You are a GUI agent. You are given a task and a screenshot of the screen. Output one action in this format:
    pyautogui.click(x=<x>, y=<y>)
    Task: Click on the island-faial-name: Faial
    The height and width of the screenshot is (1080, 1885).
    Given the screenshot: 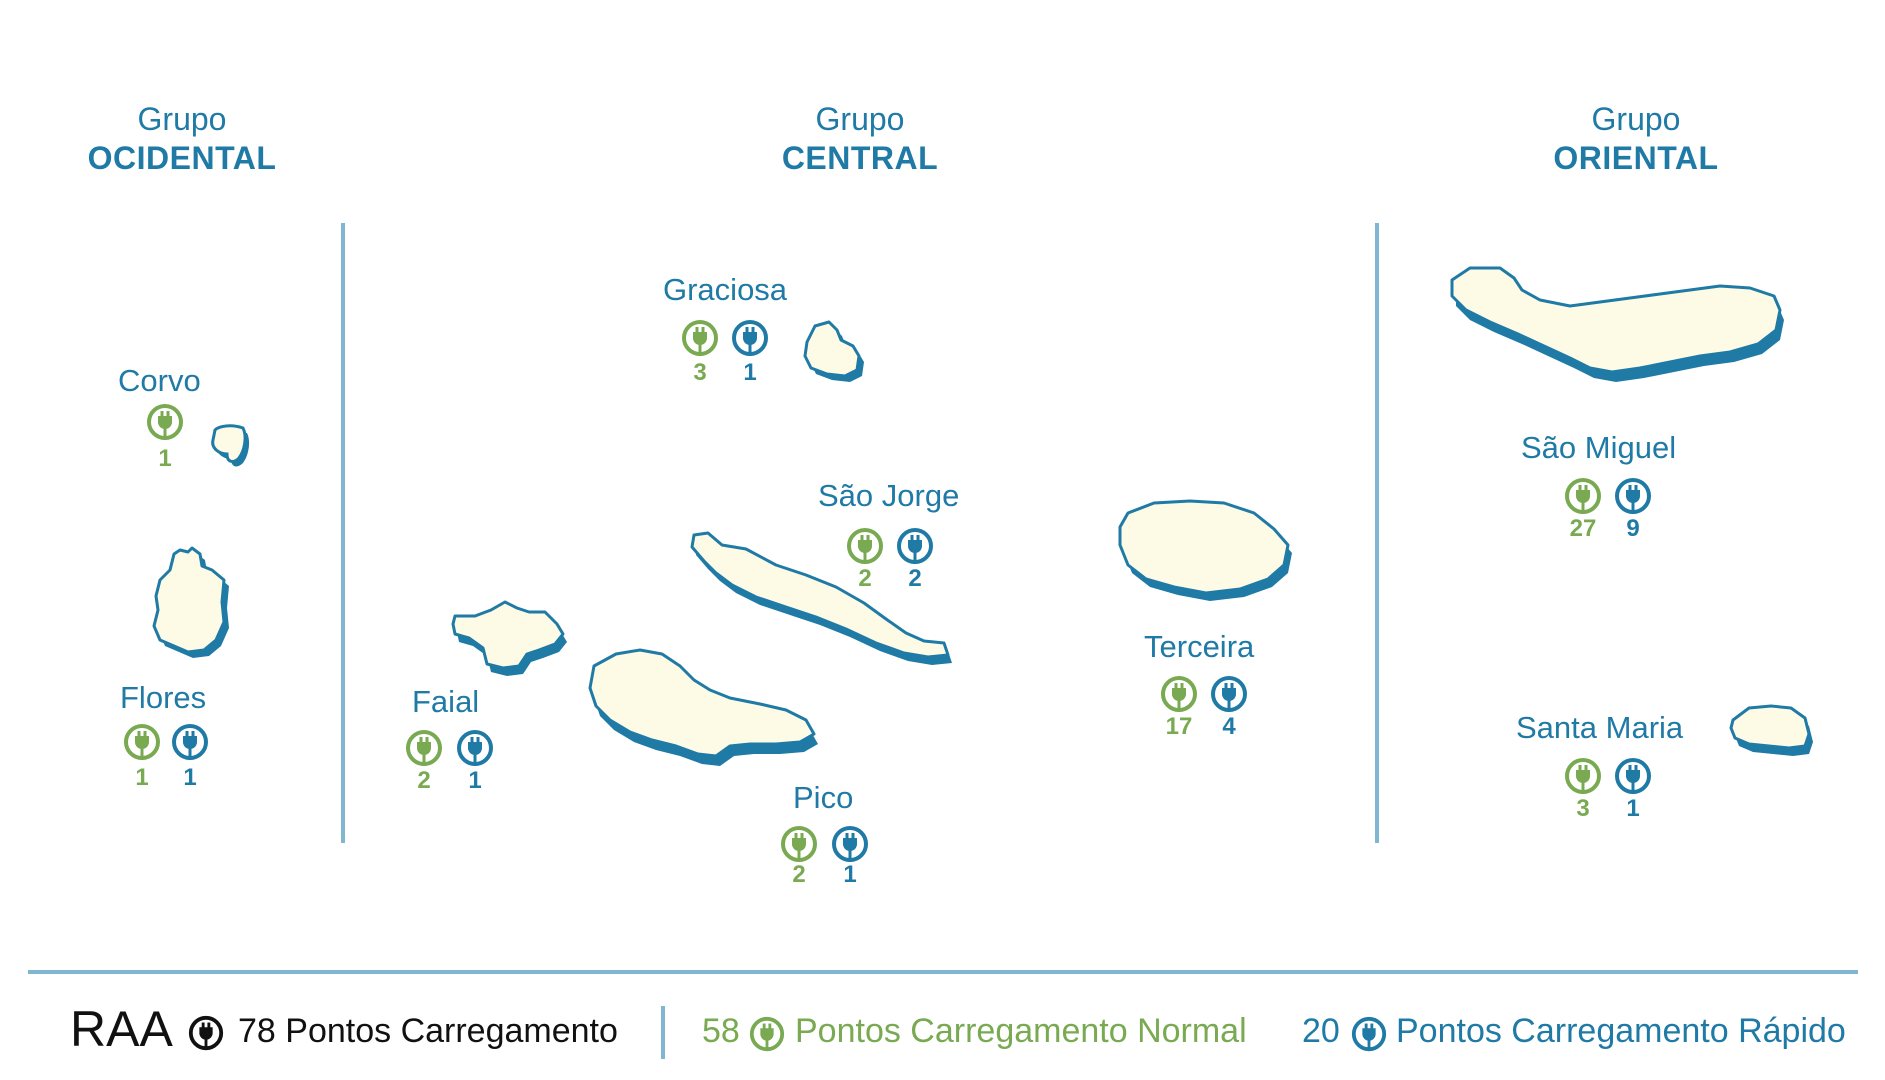 What is the action you would take?
    pyautogui.click(x=446, y=701)
    